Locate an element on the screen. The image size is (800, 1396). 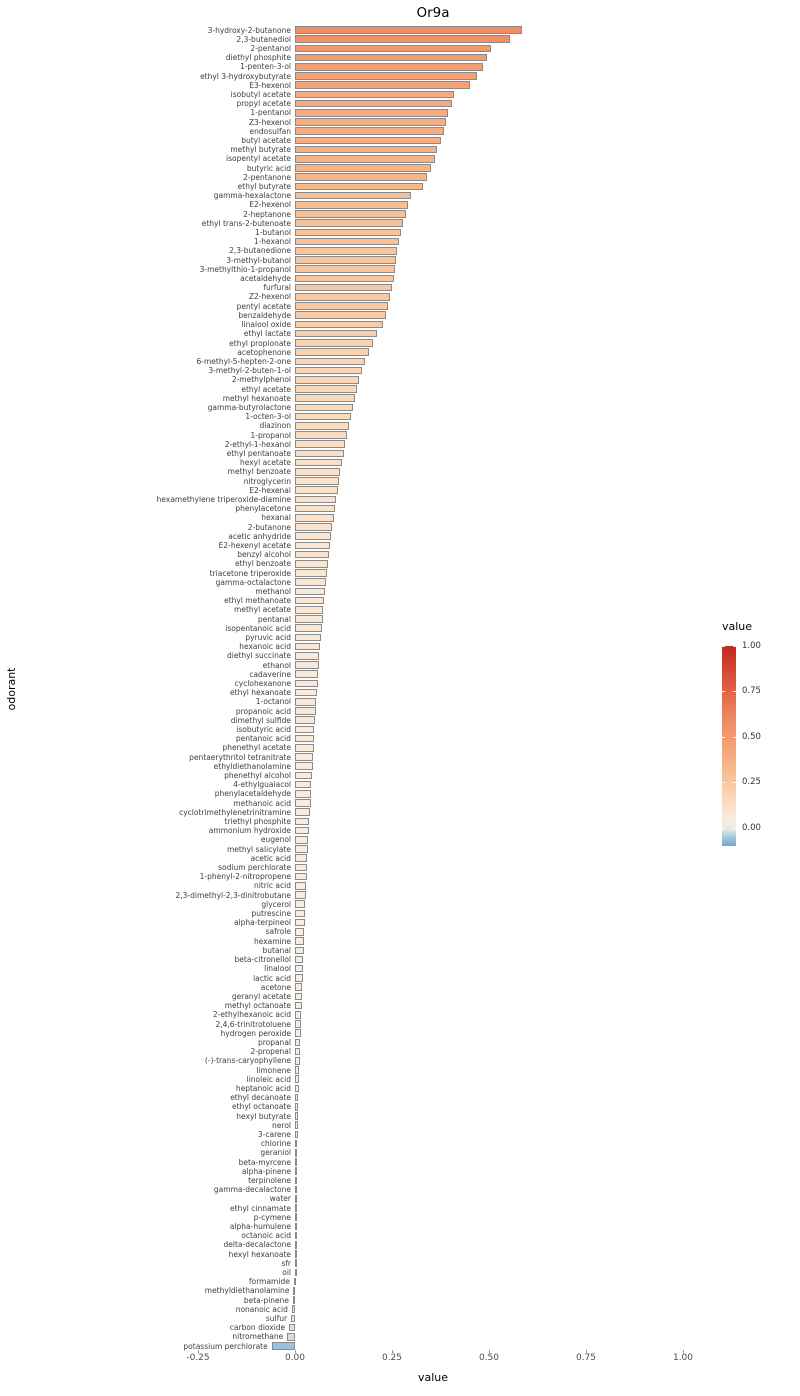
category-label: 1-pentanol is located at coordinates (270, 113).